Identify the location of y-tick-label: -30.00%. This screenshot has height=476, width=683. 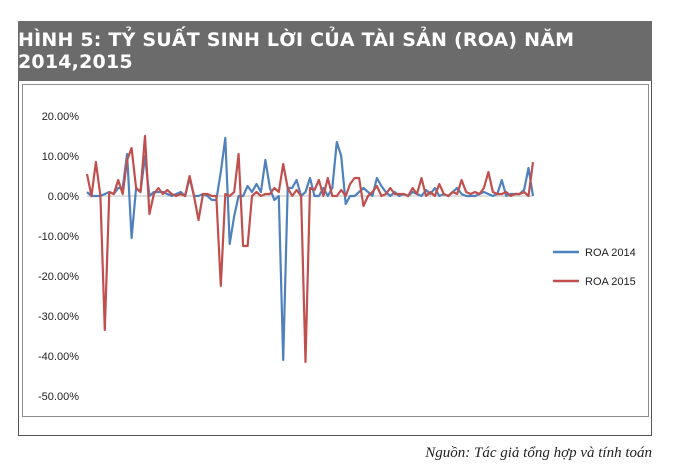
(58, 317).